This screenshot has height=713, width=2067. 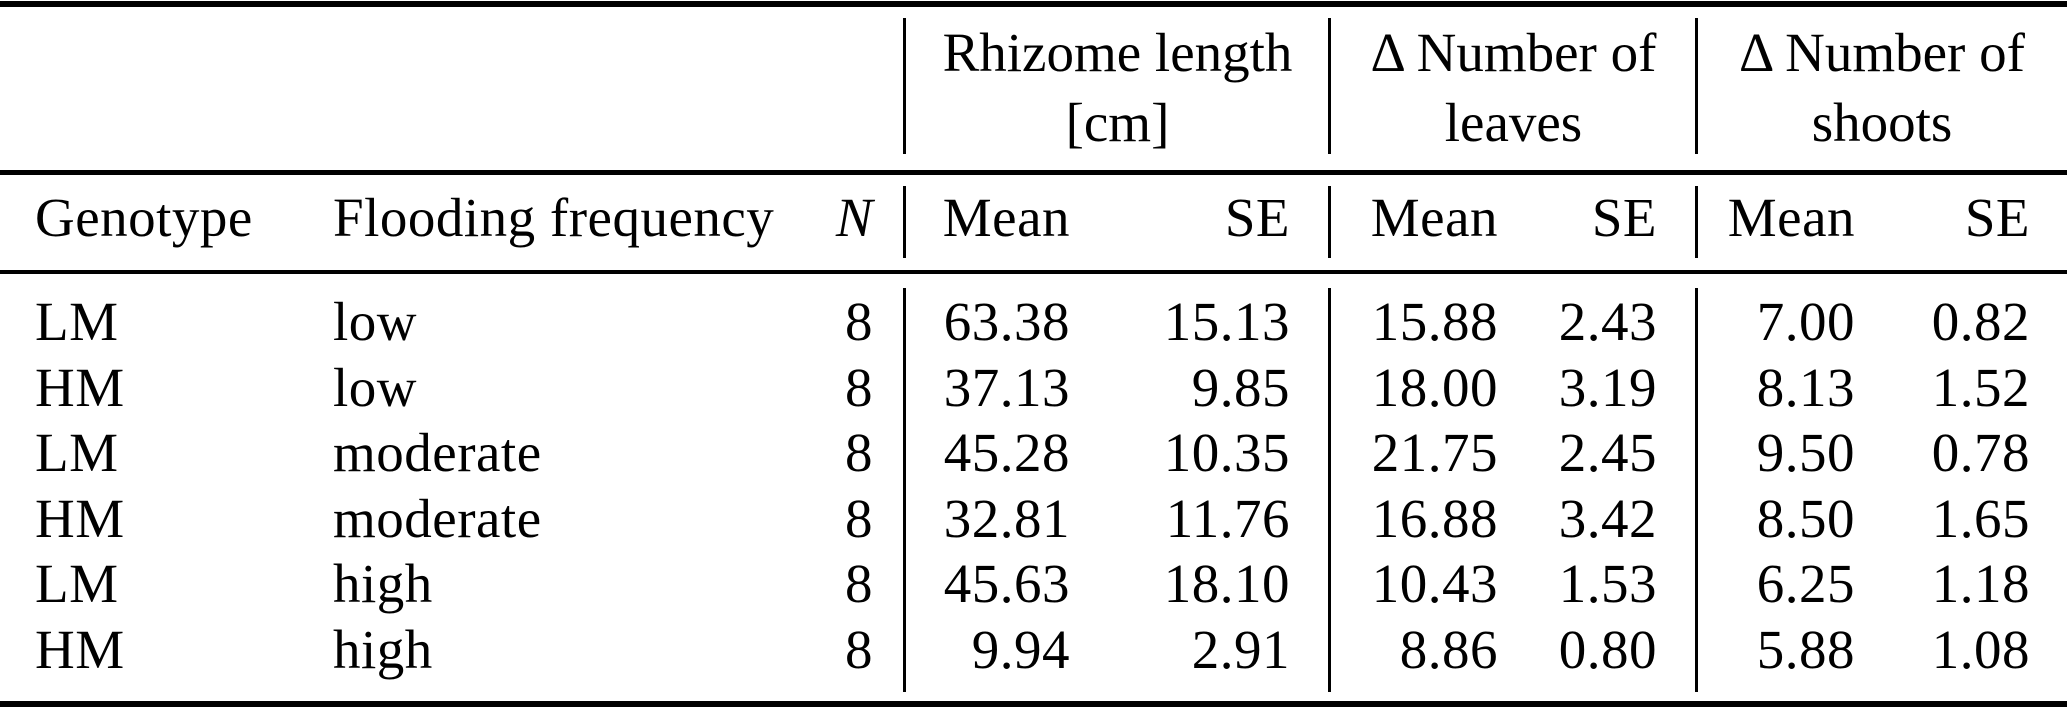 What do you see at coordinates (1227, 518) in the screenshot?
I see `cell-rhizome-se: 11.76` at bounding box center [1227, 518].